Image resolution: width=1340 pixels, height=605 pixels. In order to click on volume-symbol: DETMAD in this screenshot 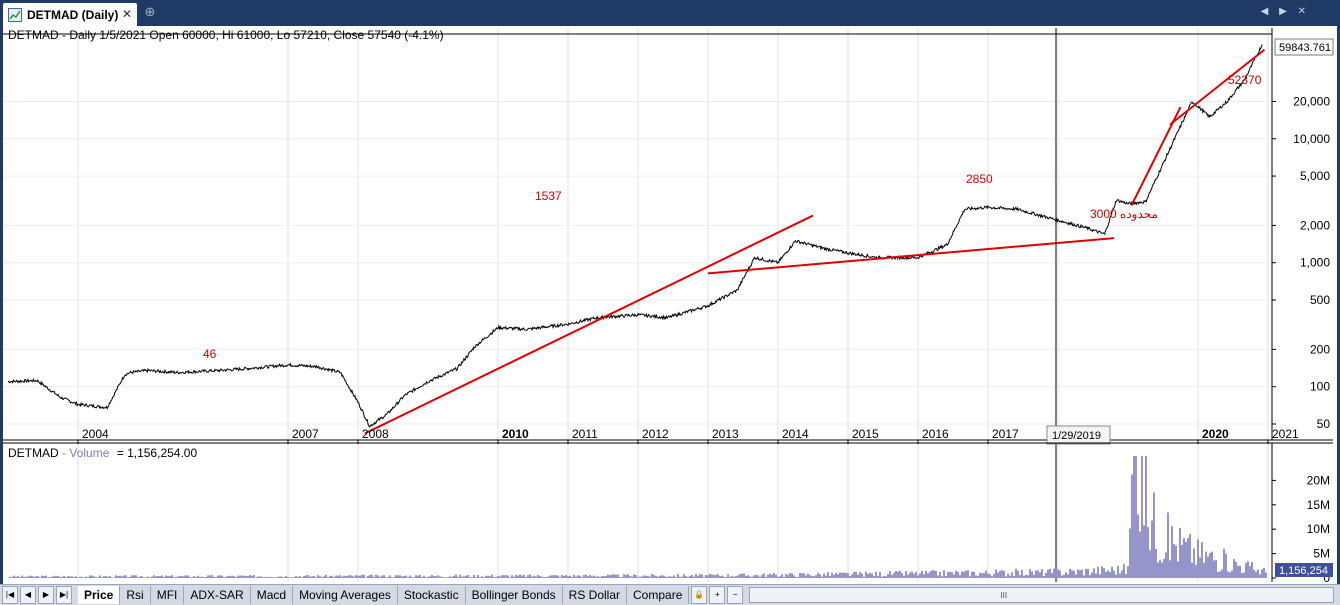, I will do `click(33, 453)`.